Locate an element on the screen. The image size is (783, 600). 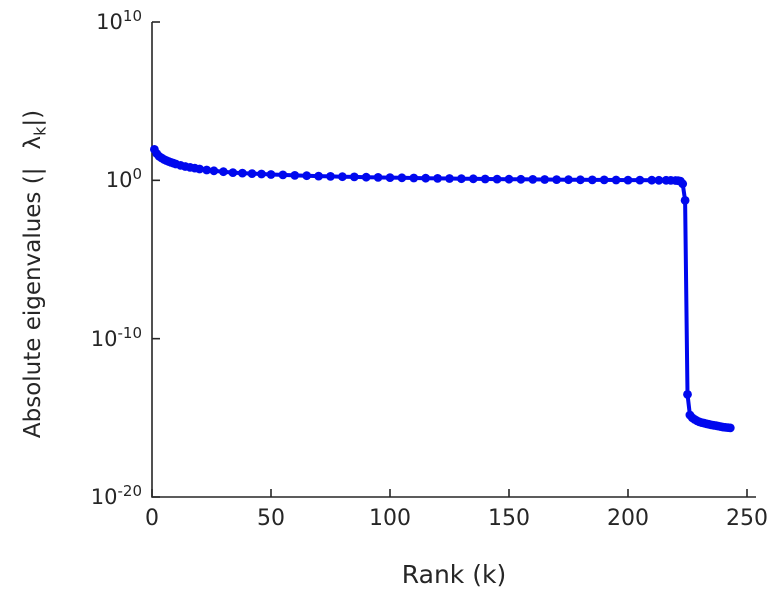
y-tick-label: 10-20 is located at coordinates (116, 496).